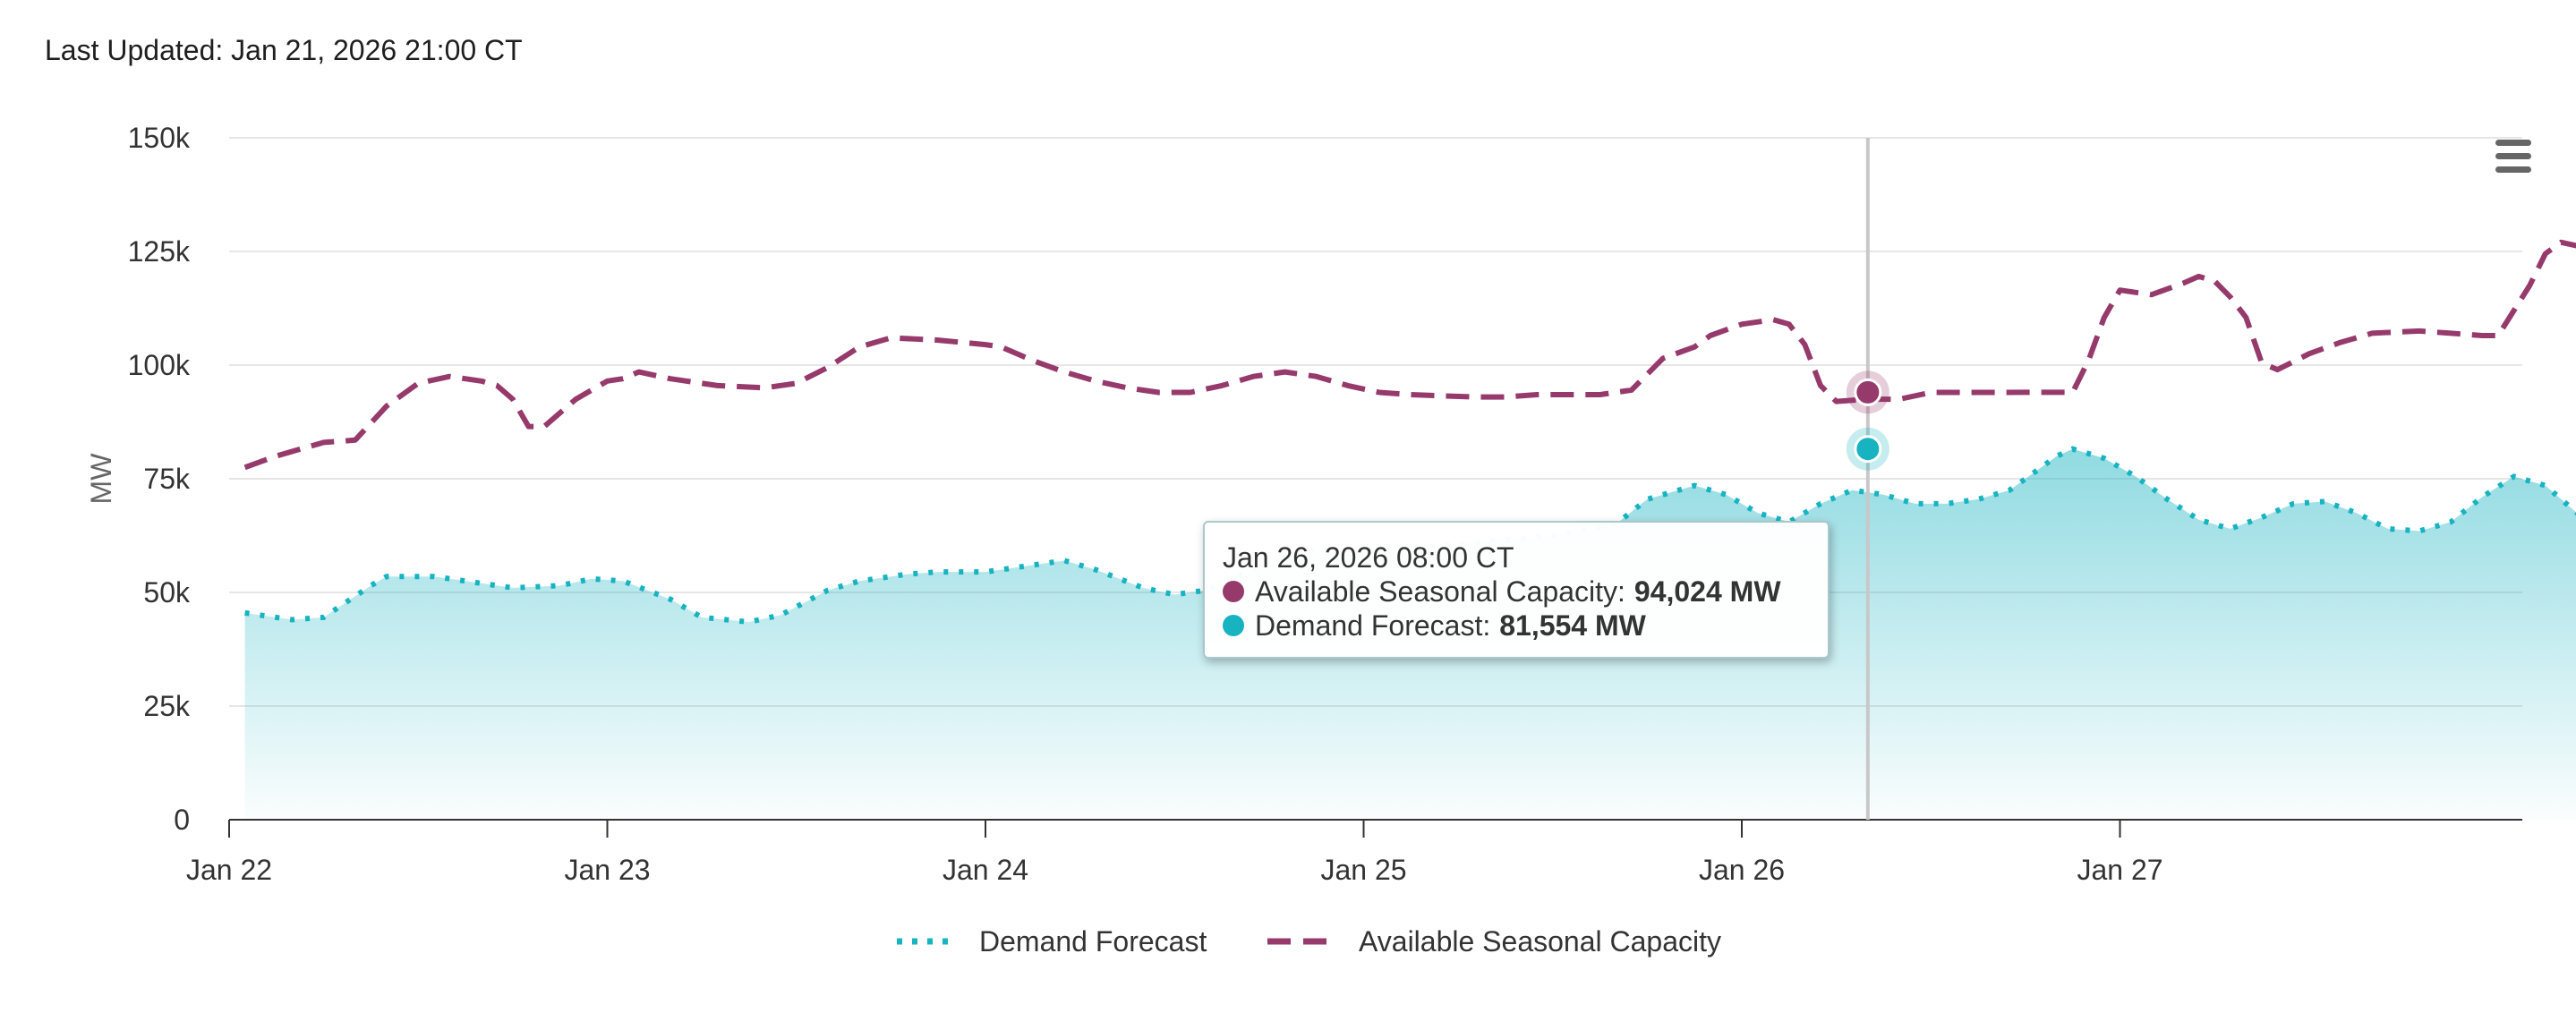 This screenshot has width=2576, height=1013. Describe the element at coordinates (167, 592) in the screenshot. I see `y-tick-label: 50k` at that location.